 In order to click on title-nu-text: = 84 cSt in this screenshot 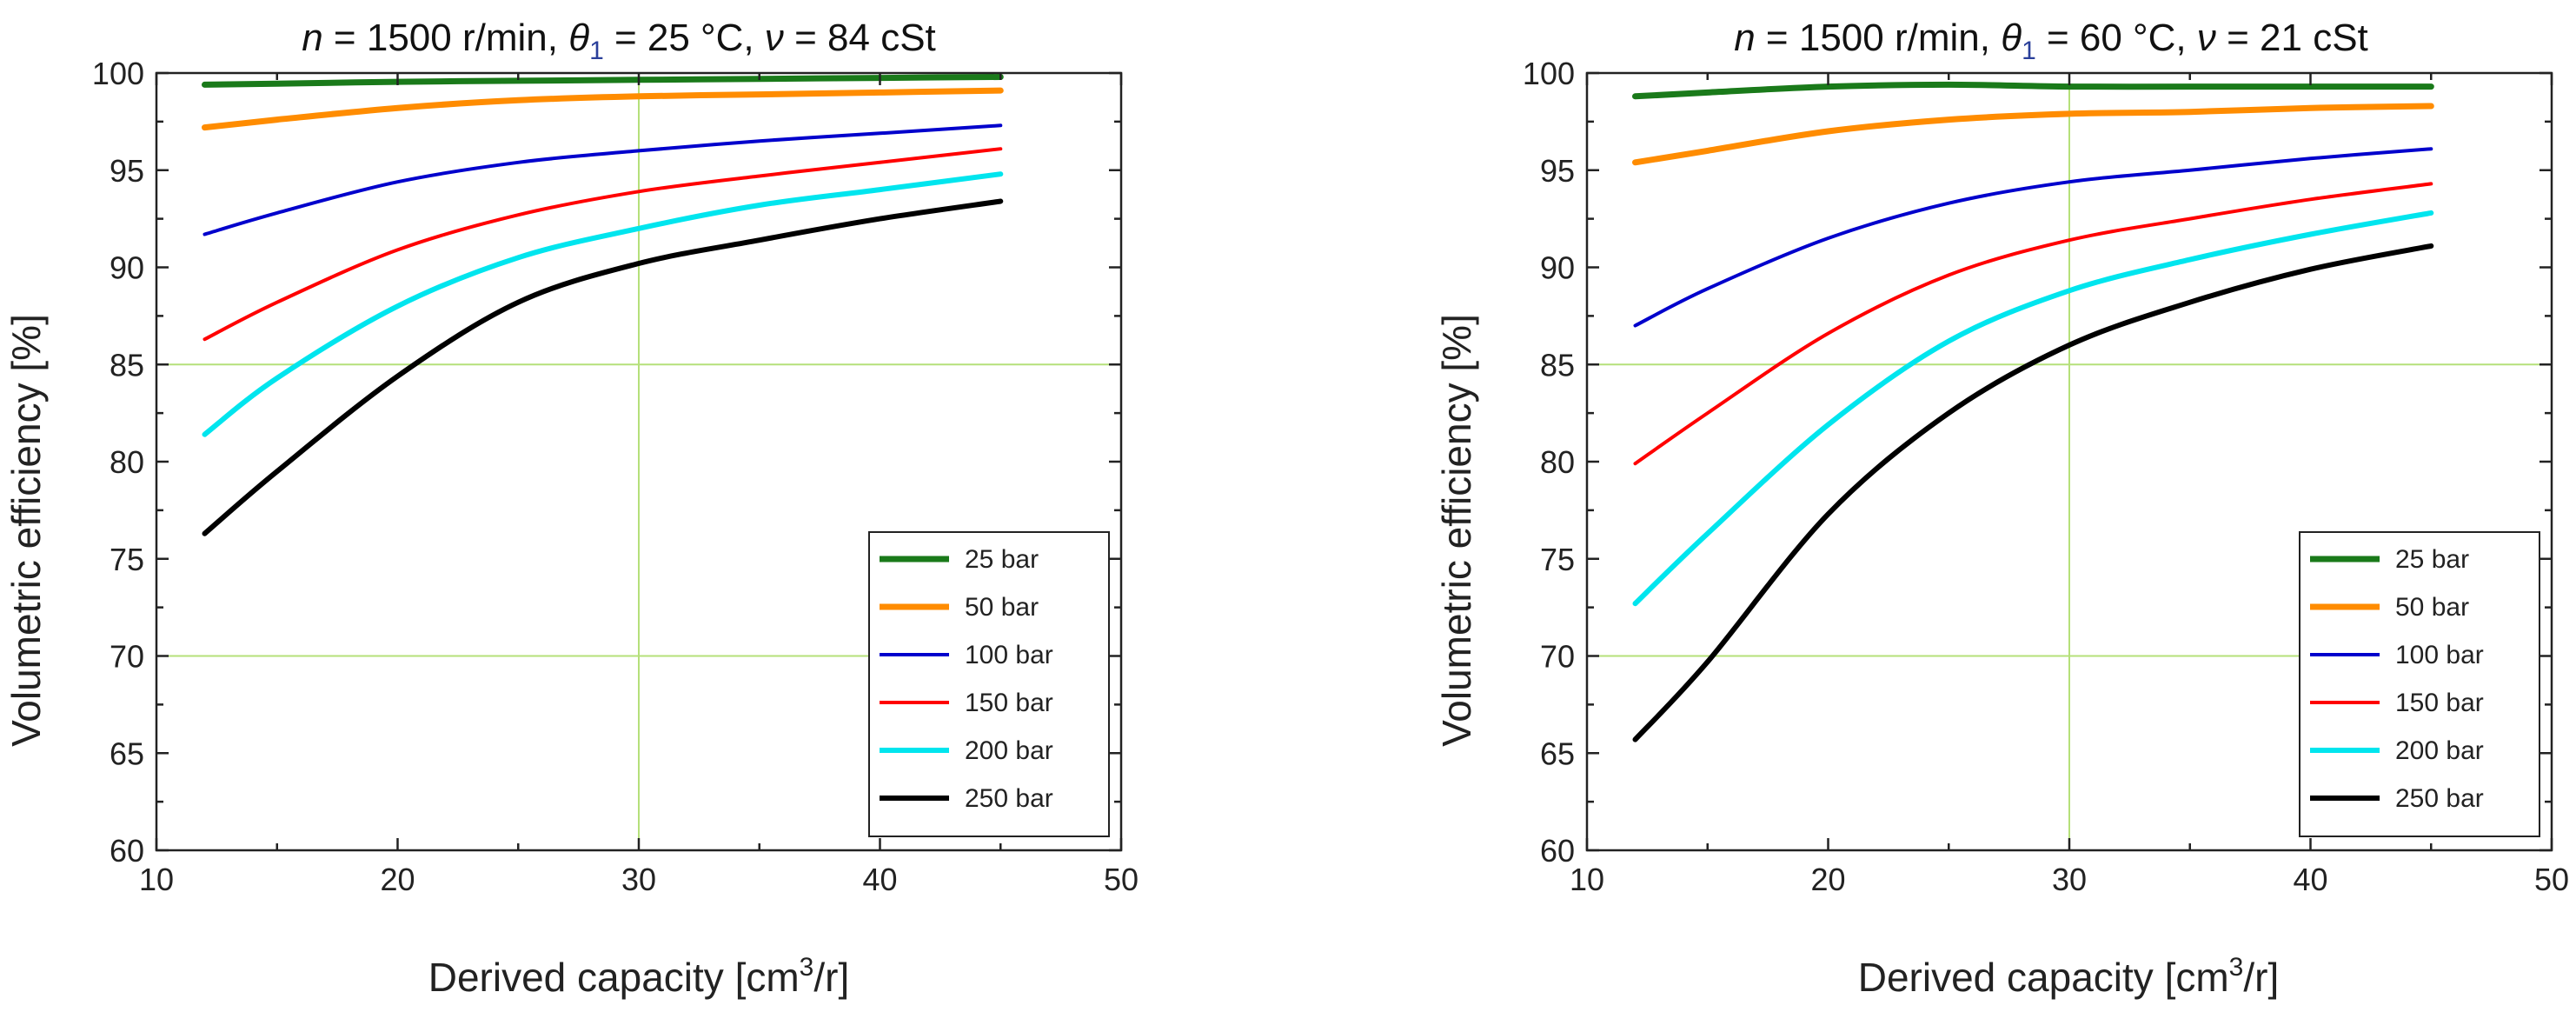, I will do `click(860, 38)`.